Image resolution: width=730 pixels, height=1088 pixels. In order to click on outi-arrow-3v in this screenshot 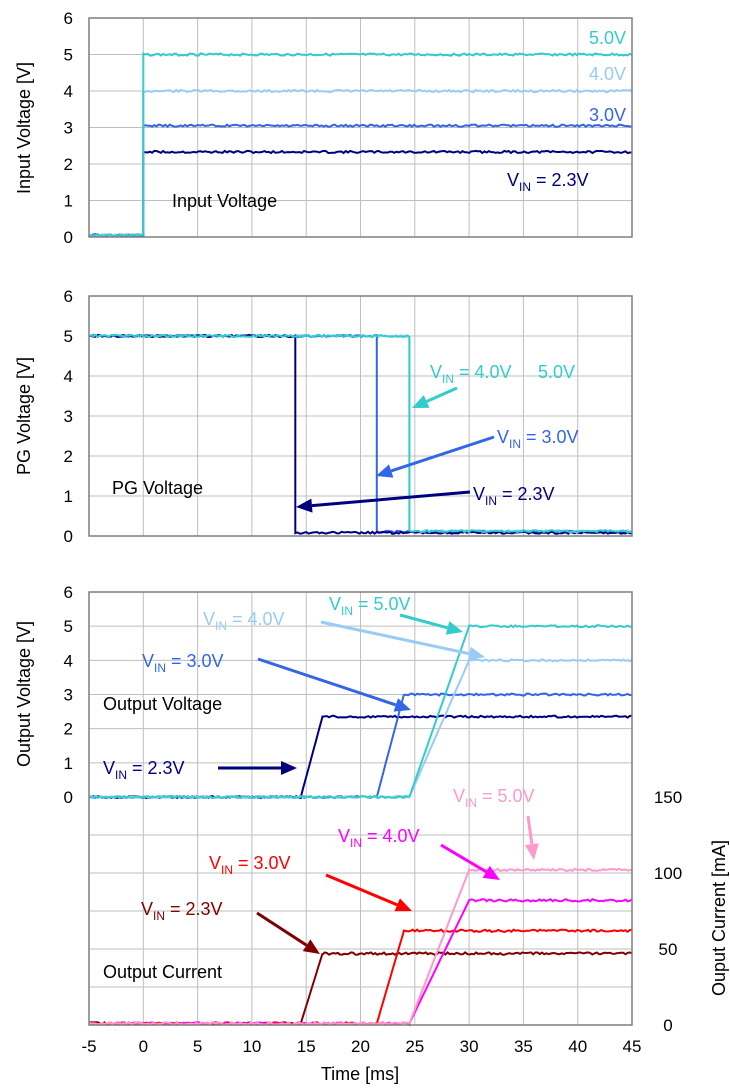, I will do `click(368, 892)`.